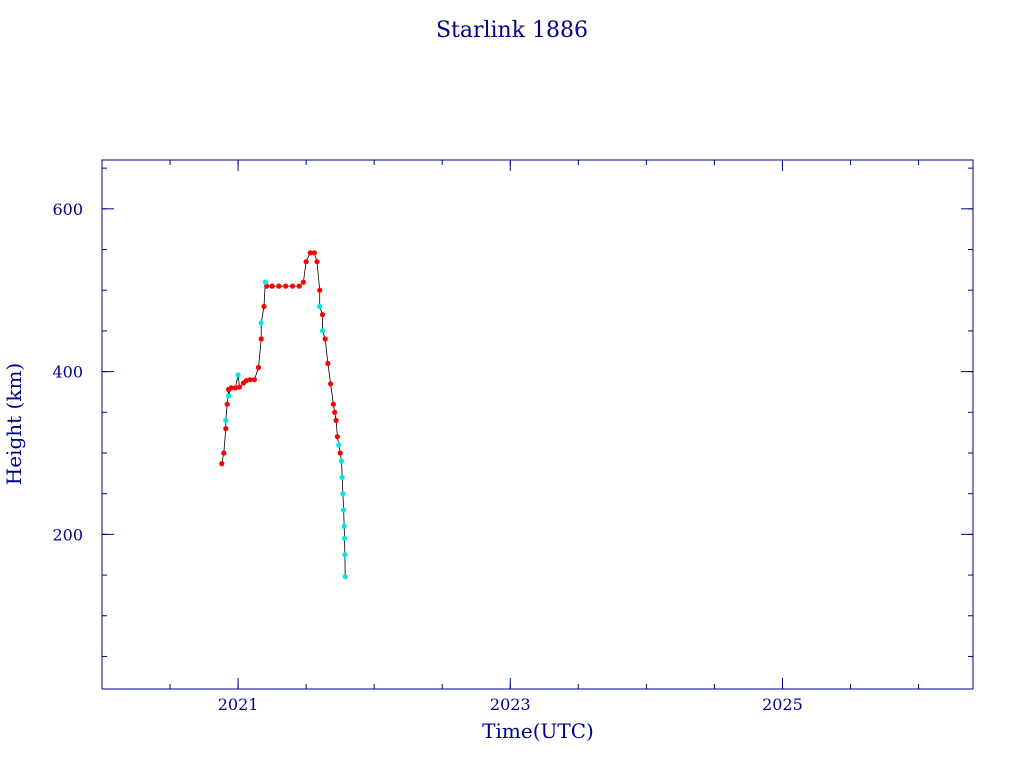 The image size is (1024, 768). What do you see at coordinates (512, 30) in the screenshot?
I see `chart-title: Starlink 1886` at bounding box center [512, 30].